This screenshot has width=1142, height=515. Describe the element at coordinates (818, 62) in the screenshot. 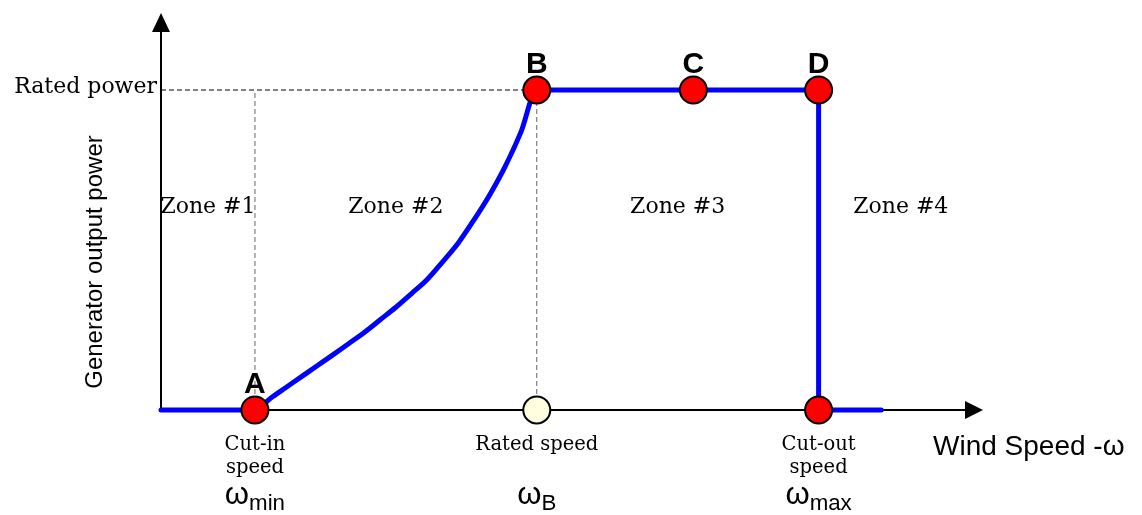

I see `series-label: D` at that location.